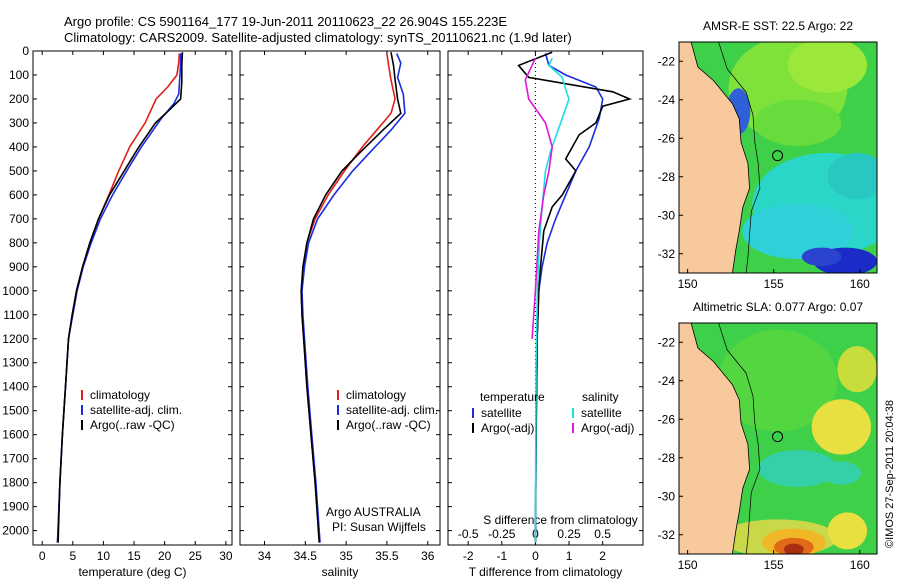 The height and width of the screenshot is (580, 900). I want to click on y-tick-label: 1800, so click(15, 483).